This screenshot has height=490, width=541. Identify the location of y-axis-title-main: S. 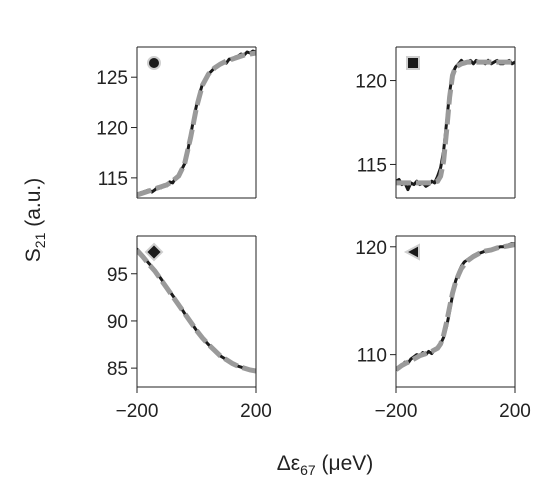
(33, 255).